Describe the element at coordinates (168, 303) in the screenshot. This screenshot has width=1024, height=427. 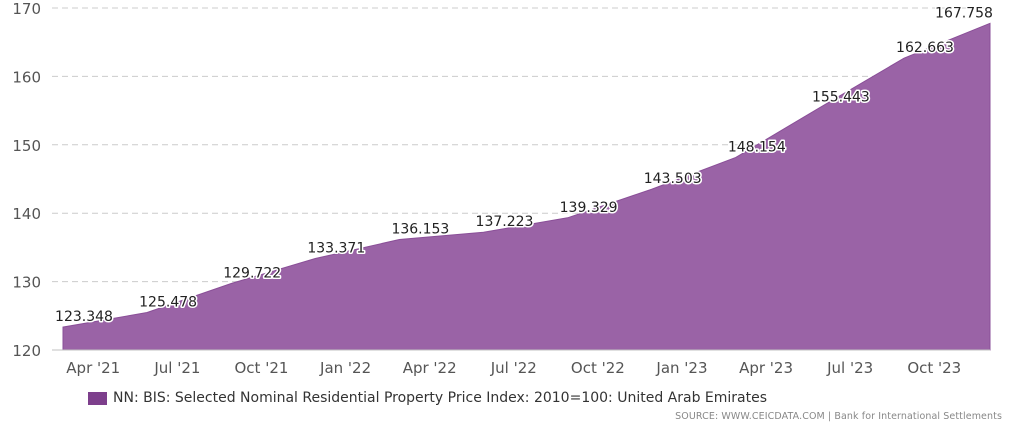
I see `data-label: 125.478` at that location.